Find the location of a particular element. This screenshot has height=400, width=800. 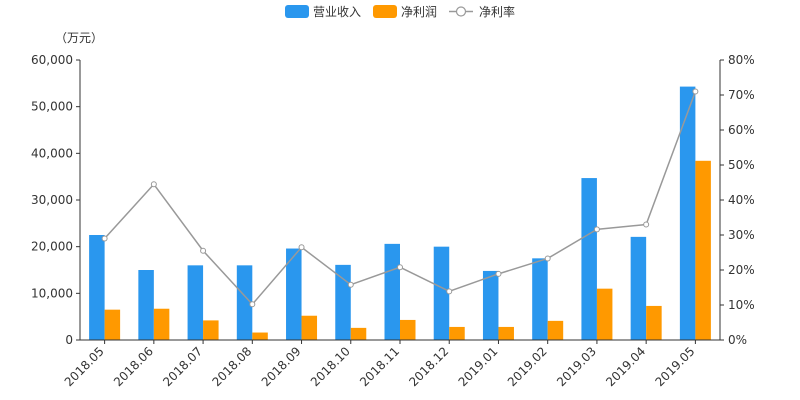

y-right-tick-label: 10% is located at coordinates (741, 305).